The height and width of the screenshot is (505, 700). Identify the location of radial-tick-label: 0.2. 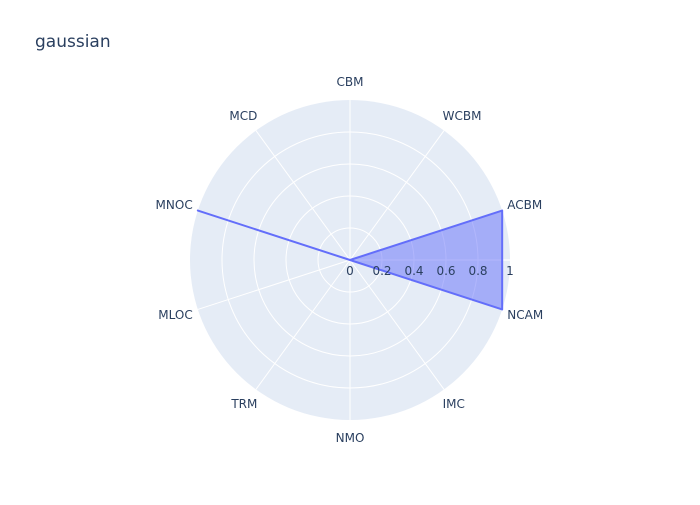
(381, 271).